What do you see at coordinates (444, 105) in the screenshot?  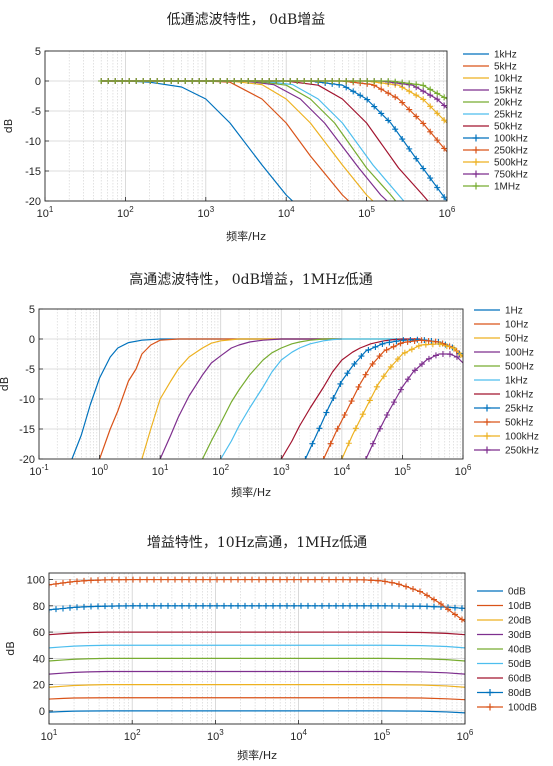 I see `series-marker-750kHz` at bounding box center [444, 105].